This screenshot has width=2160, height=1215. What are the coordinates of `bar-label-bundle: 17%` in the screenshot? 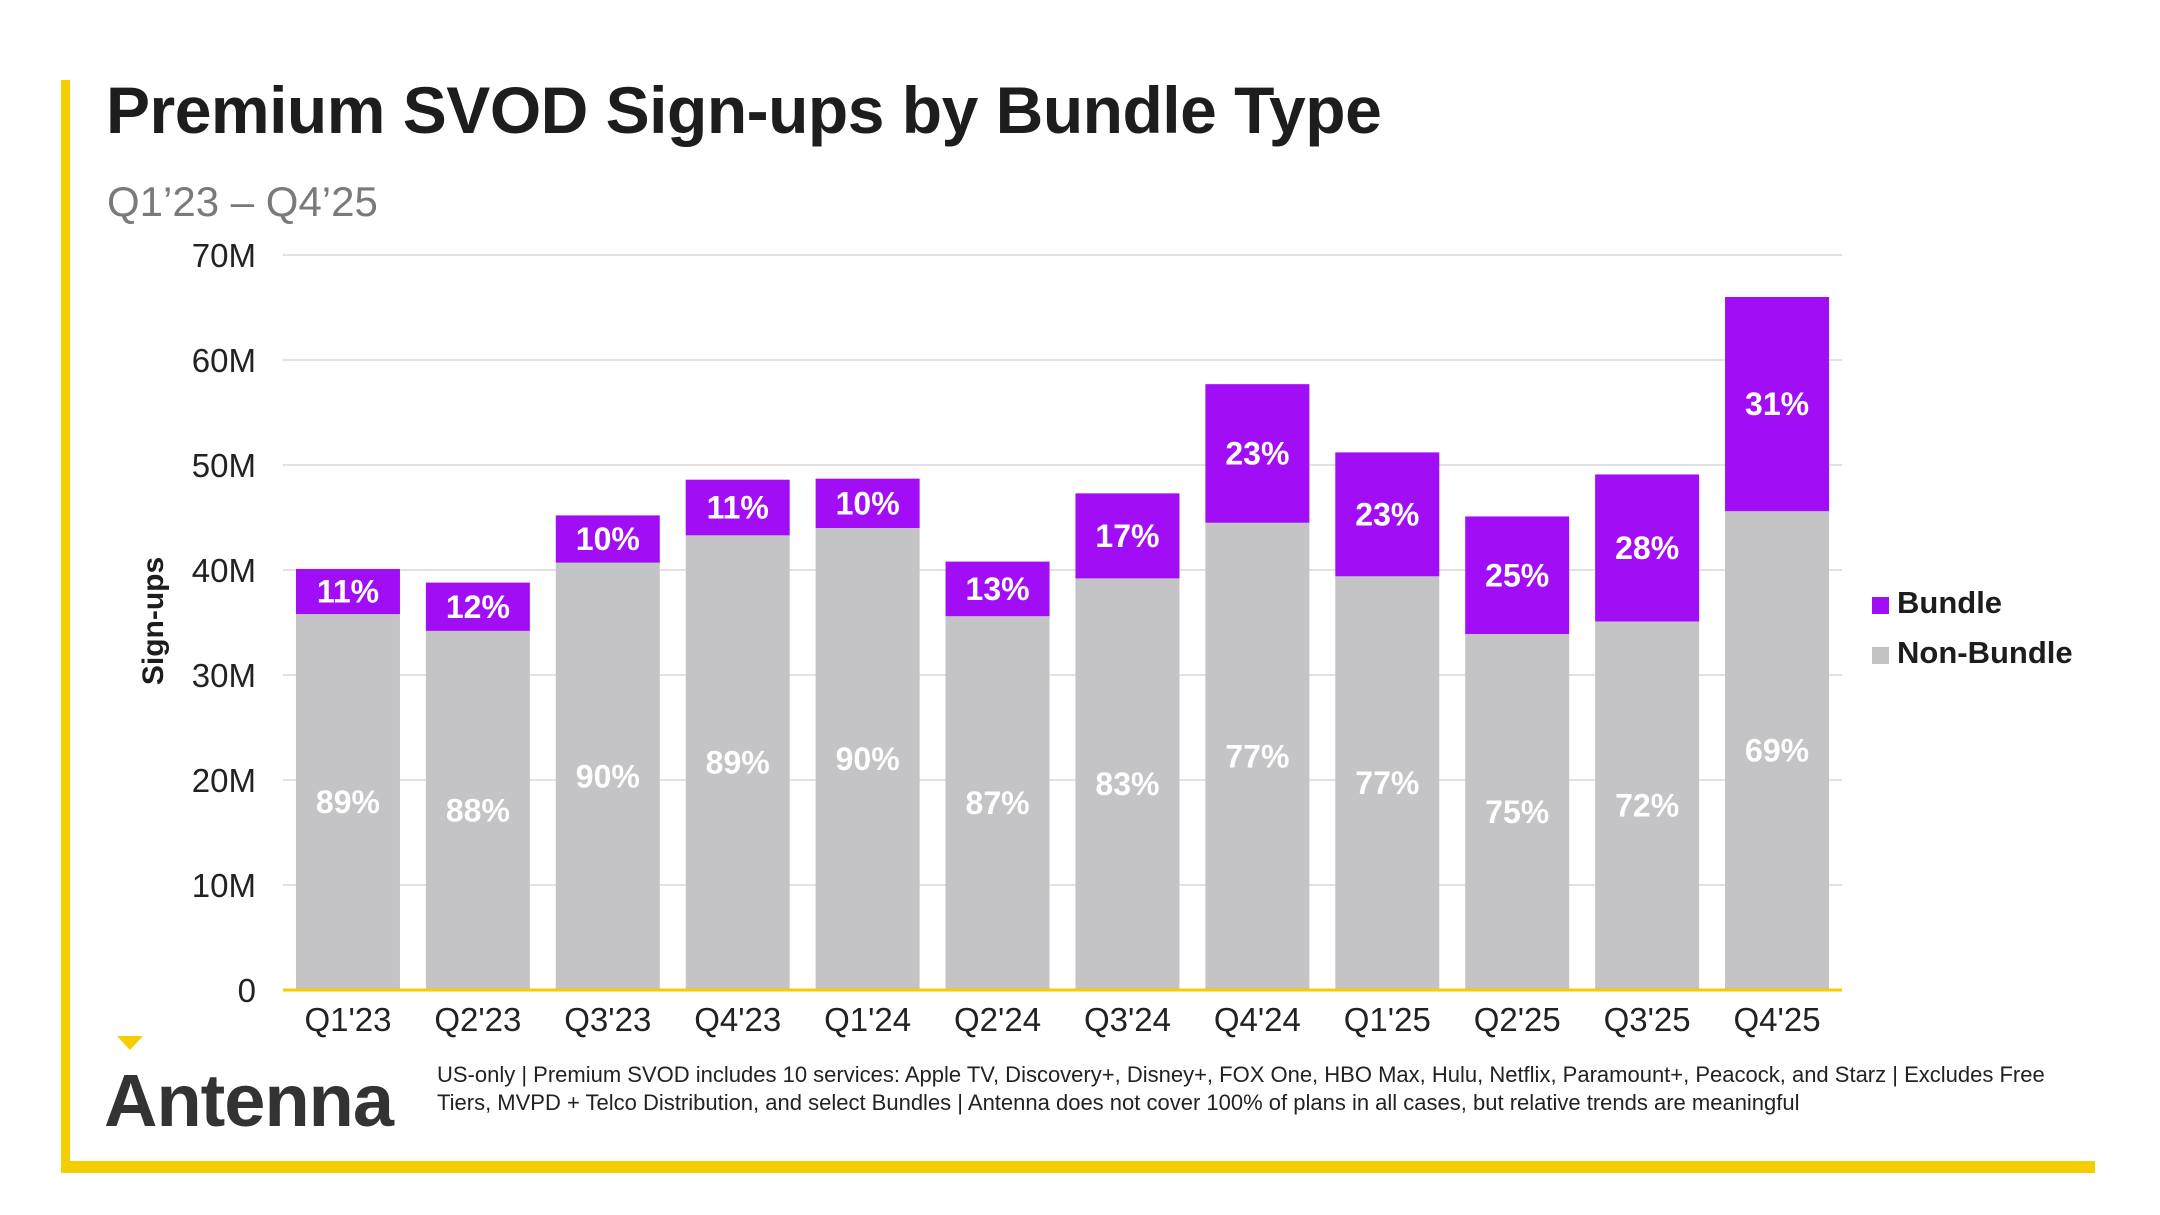 It's located at (1127, 536).